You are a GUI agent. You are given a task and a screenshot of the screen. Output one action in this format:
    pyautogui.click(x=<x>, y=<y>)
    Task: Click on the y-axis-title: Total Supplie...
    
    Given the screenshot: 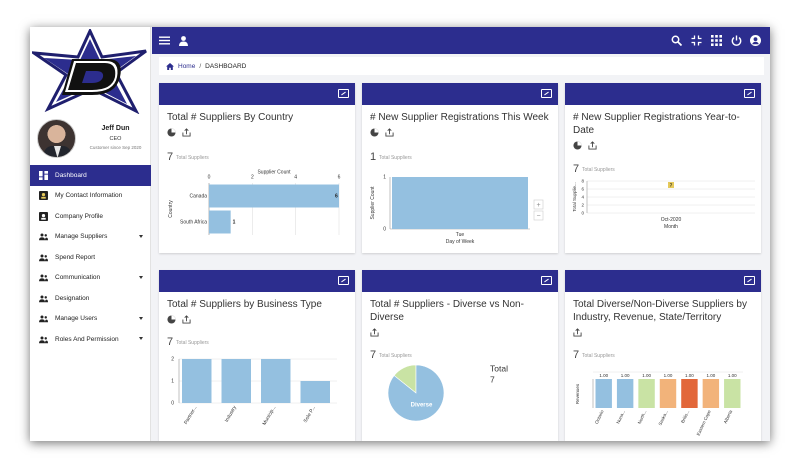 What is the action you would take?
    pyautogui.click(x=574, y=197)
    